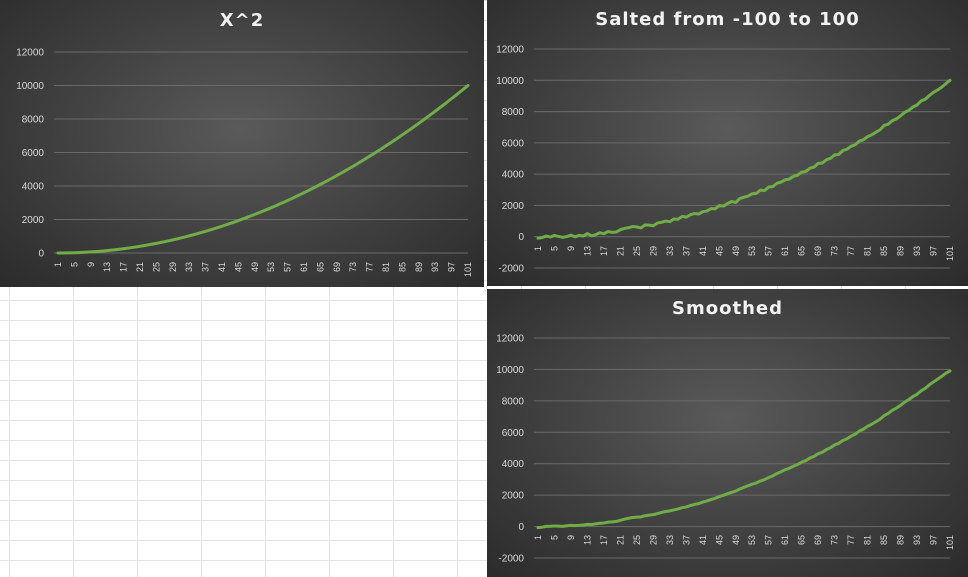 The image size is (968, 577). What do you see at coordinates (727, 19) in the screenshot?
I see `chart-title: Salted from -100 to 100` at bounding box center [727, 19].